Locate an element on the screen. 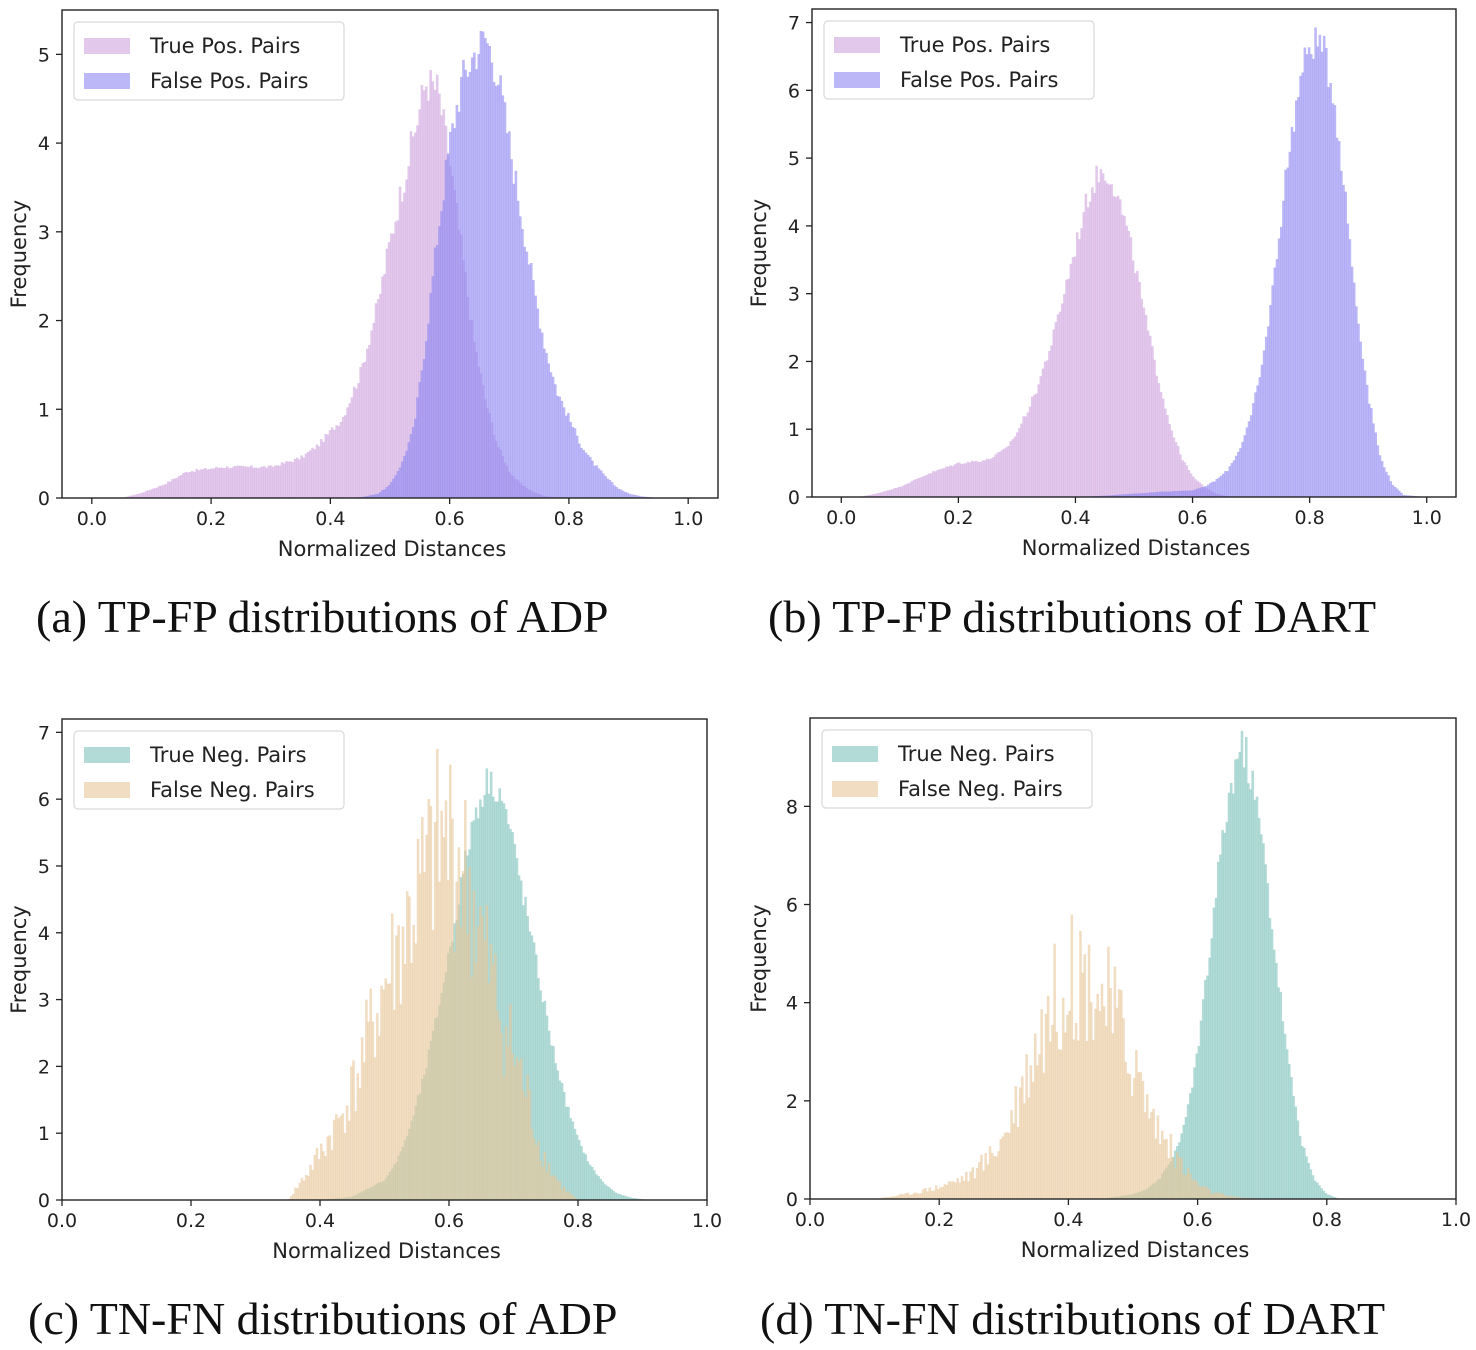 This screenshot has width=1476, height=1350. y-tick-label: 2 is located at coordinates (792, 1102).